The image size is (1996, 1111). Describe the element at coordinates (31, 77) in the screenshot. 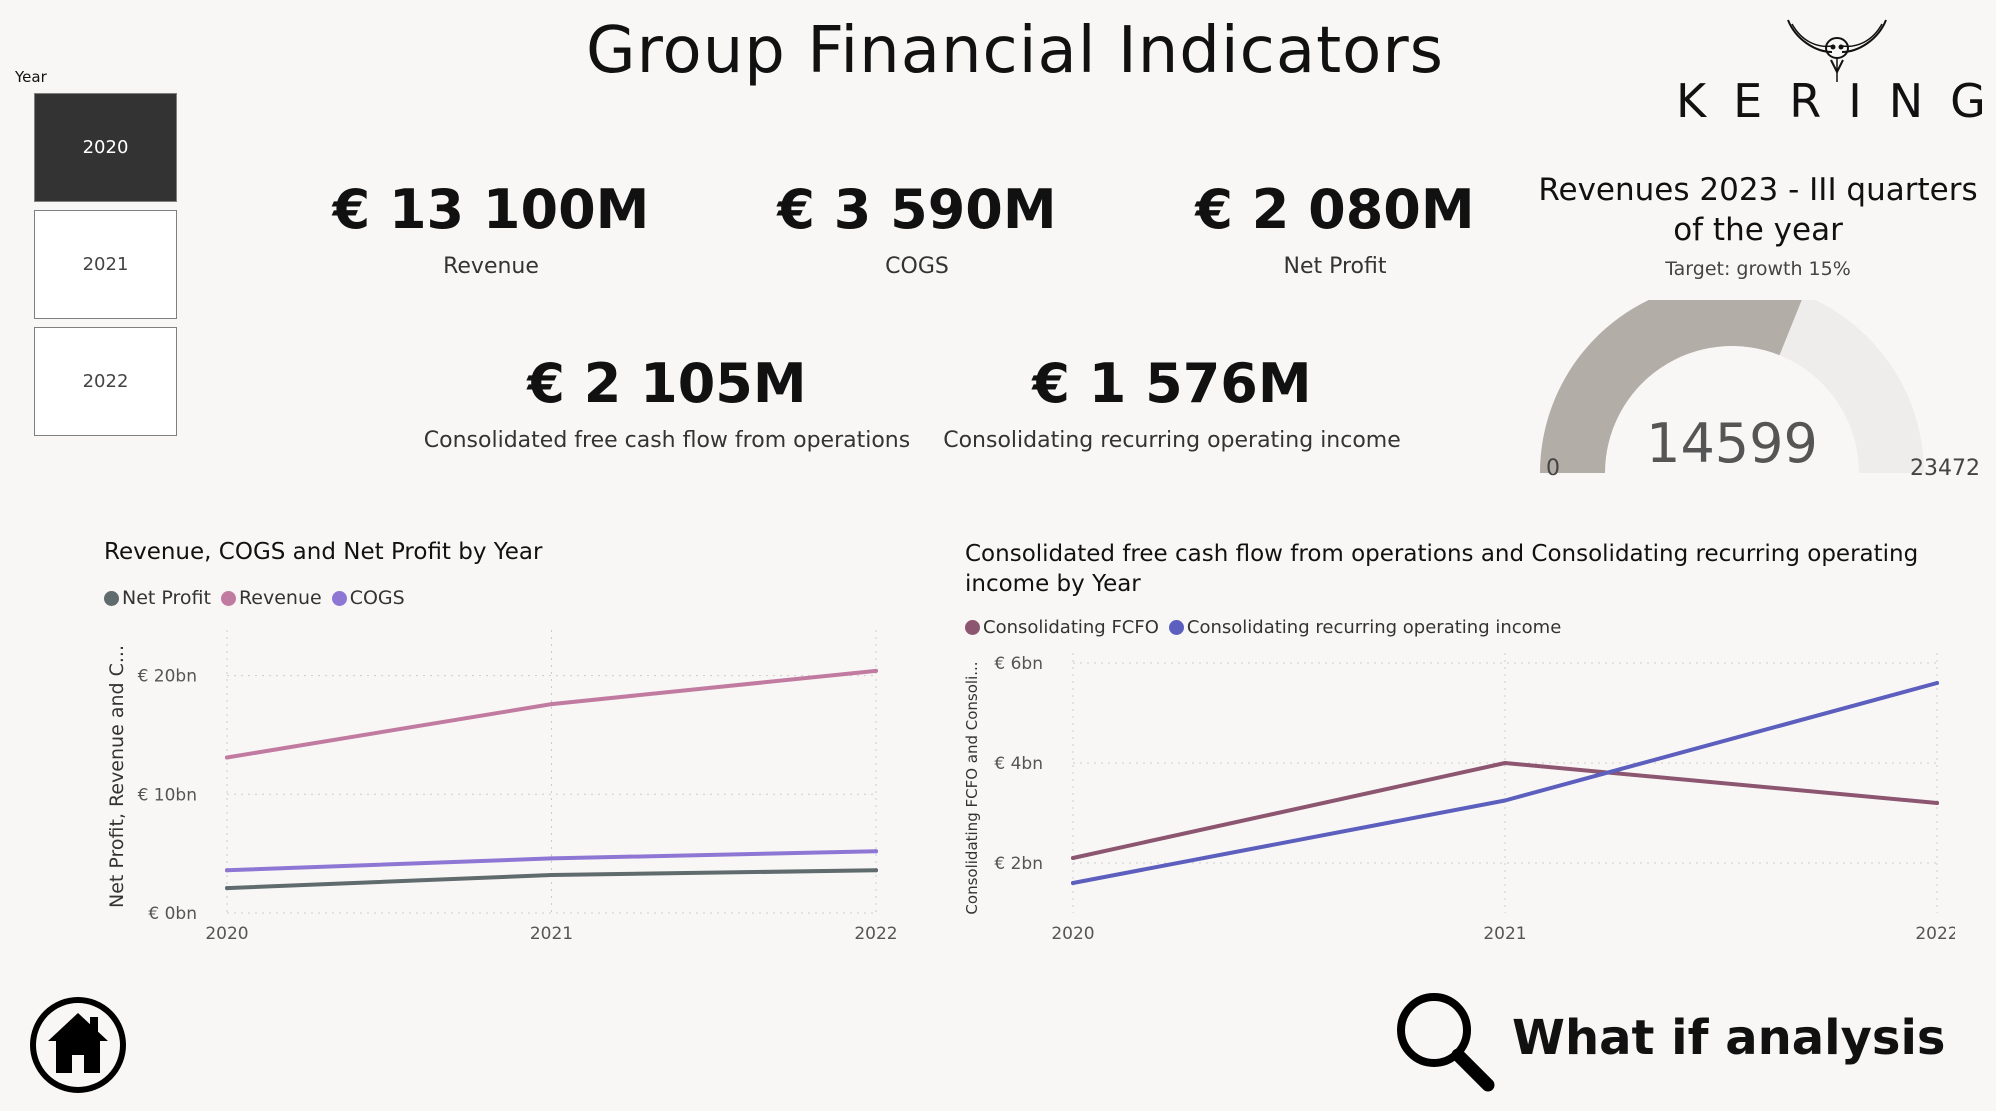

I see `slicer-label: Year` at that location.